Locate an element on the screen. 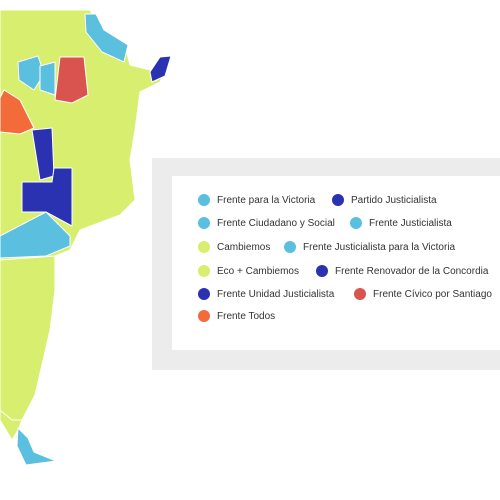  legend-item: Eco + Cambiemos is located at coordinates (248, 271).